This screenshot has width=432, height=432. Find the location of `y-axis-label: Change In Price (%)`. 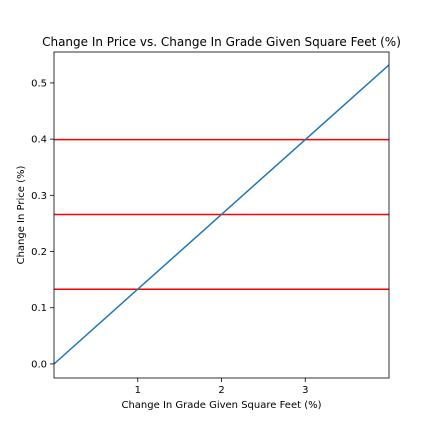

y-axis-label: Change In Price (%) is located at coordinates (21, 214).